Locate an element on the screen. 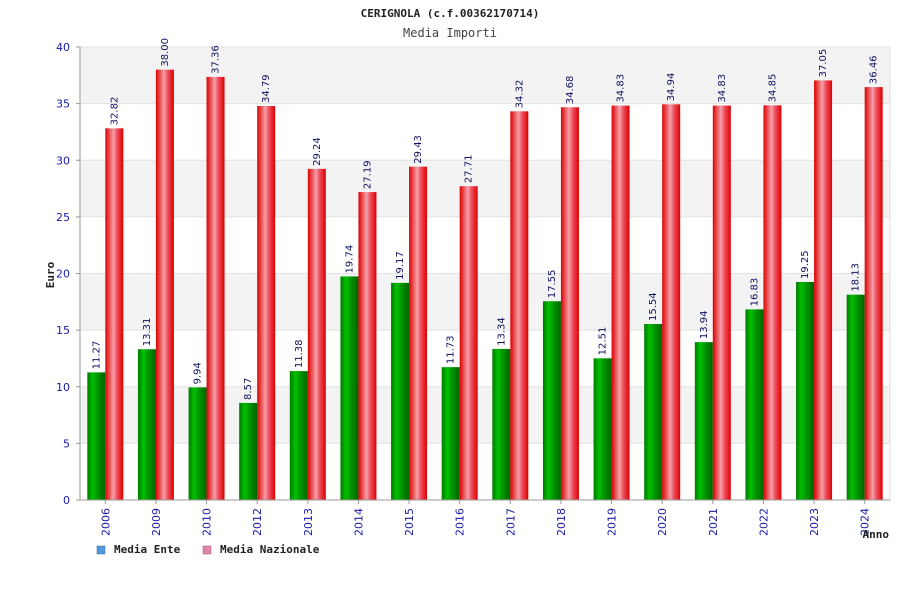  x-tick-label: 2009 is located at coordinates (156, 522).